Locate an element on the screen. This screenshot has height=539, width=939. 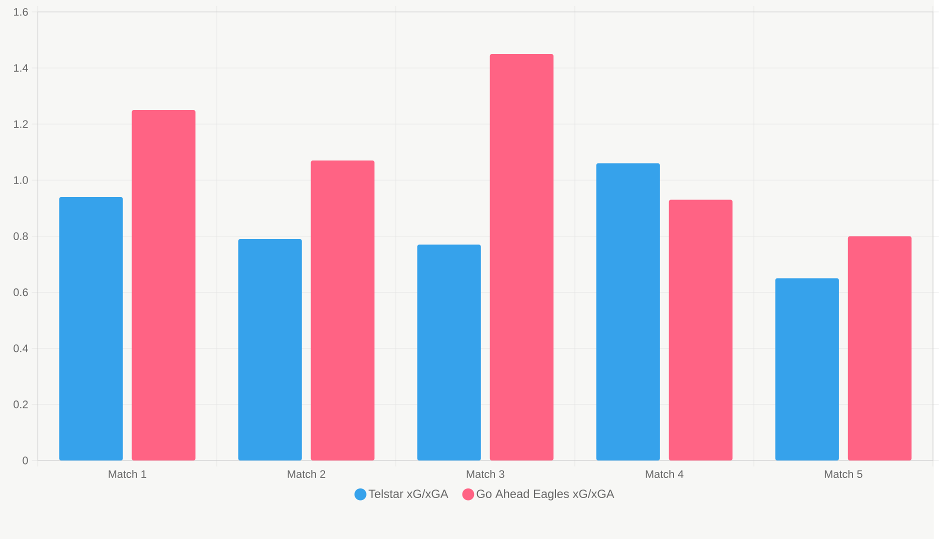
x-tick-label: Match 4 is located at coordinates (665, 474).